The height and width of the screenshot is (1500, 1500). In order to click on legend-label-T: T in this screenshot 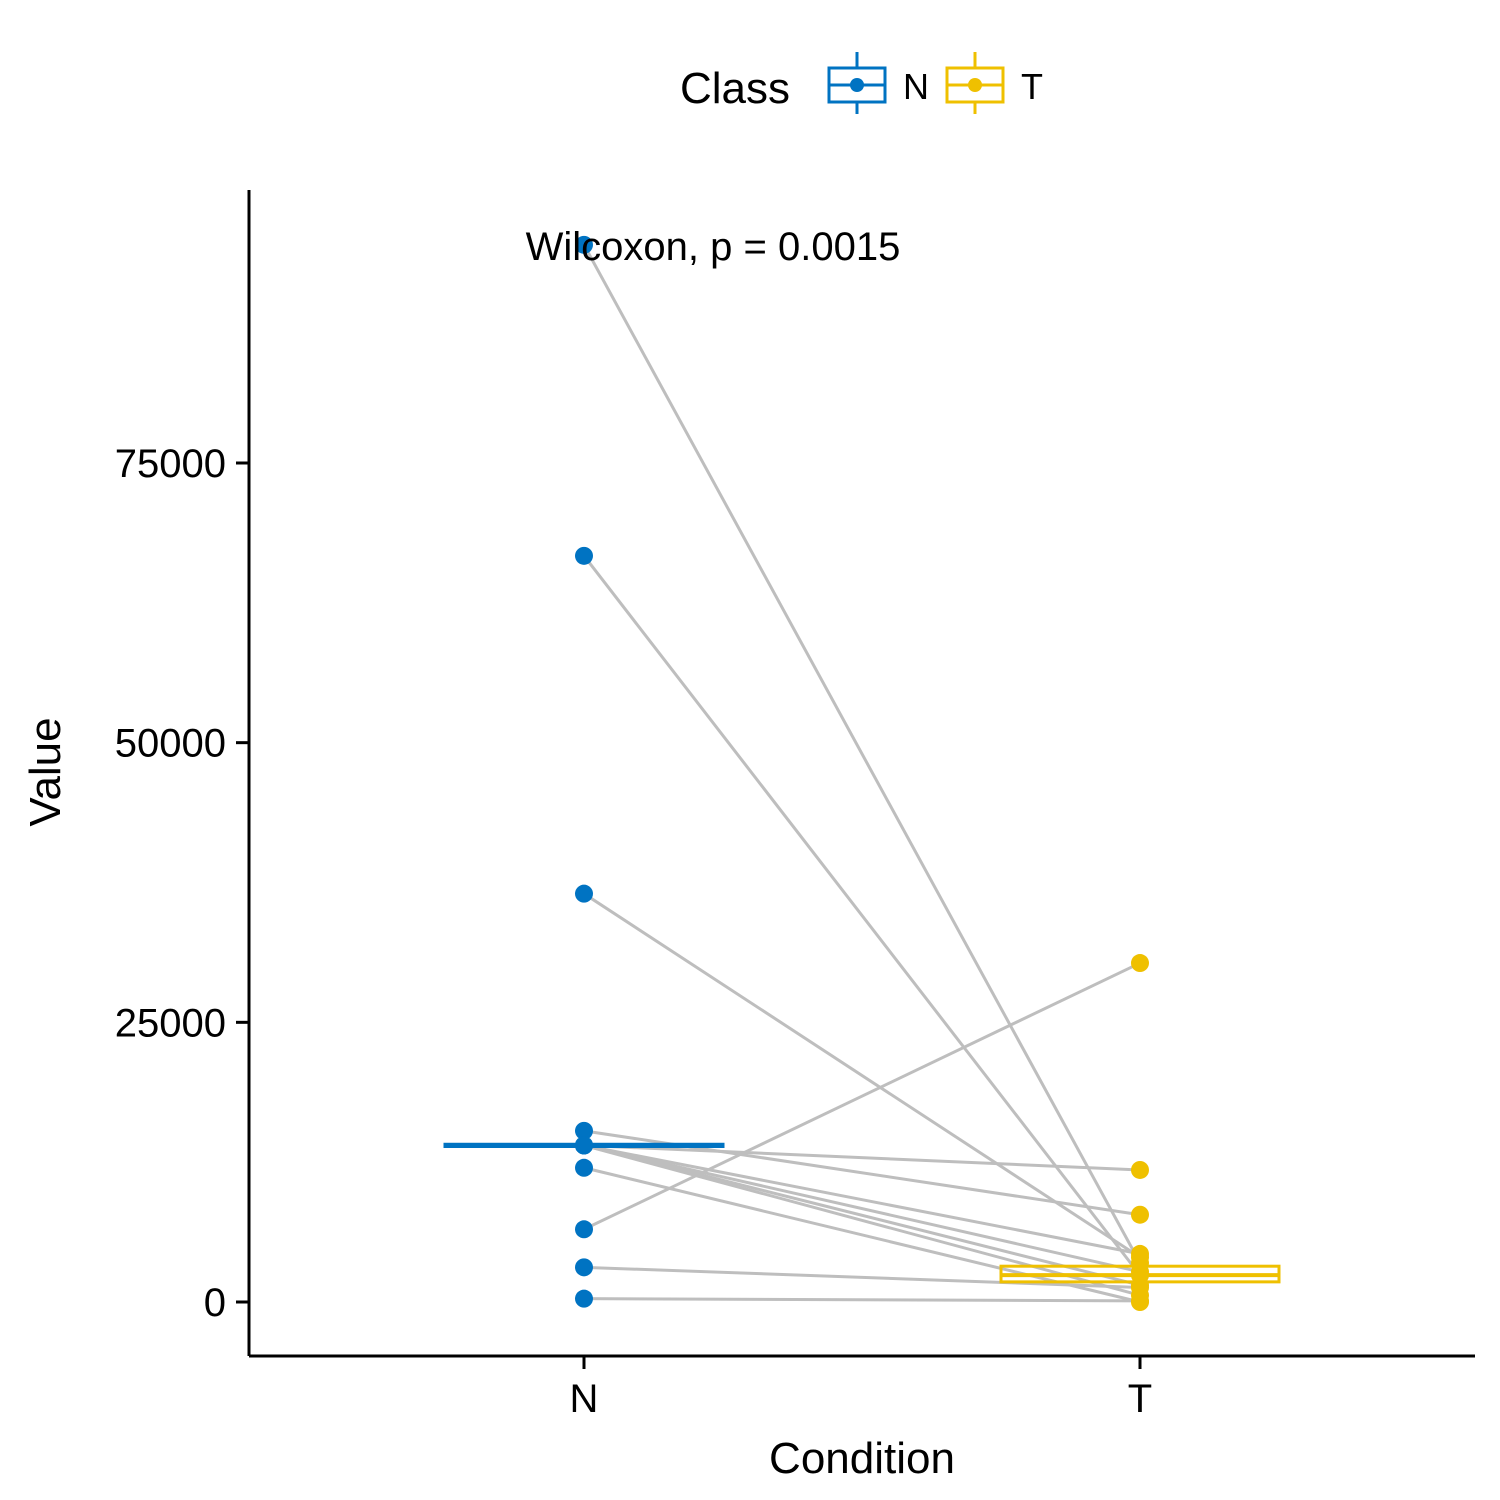, I will do `click(1032, 86)`.